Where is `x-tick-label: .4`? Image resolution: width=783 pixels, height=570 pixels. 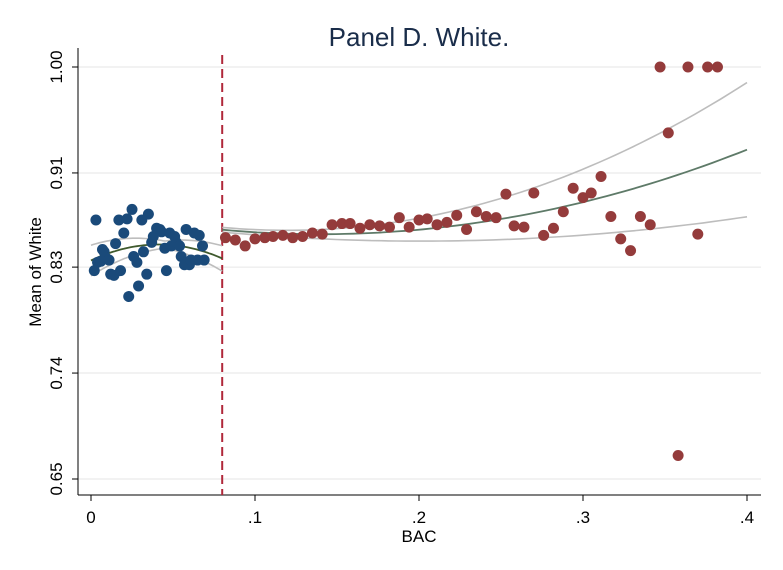 x-tick-label: .4 is located at coordinates (747, 517).